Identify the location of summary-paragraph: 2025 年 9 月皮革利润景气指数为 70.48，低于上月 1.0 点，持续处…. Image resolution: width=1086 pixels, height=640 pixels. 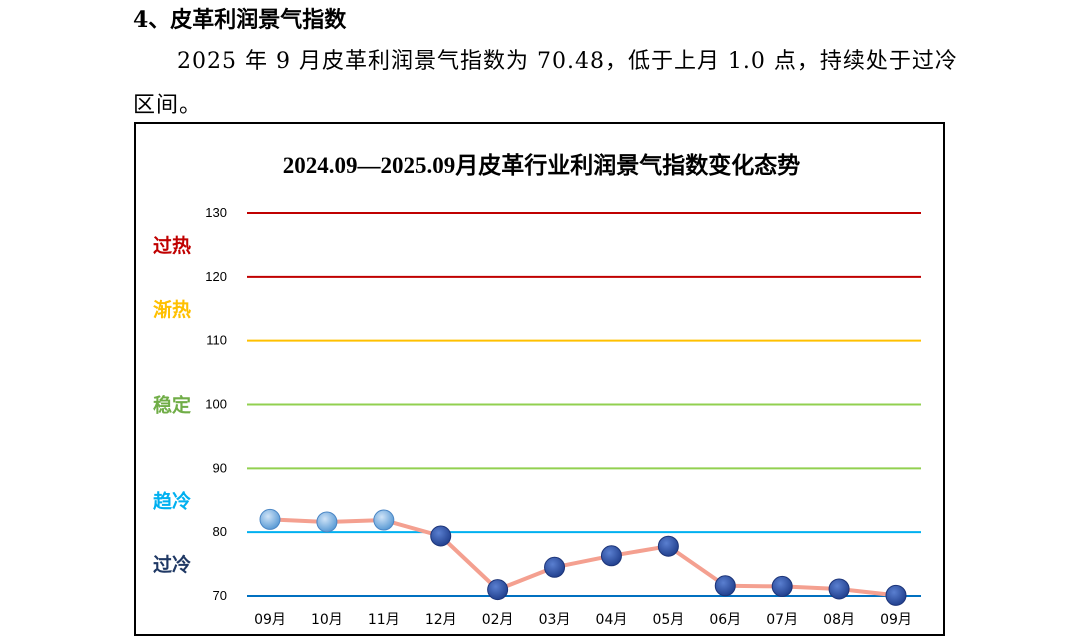
(545, 83).